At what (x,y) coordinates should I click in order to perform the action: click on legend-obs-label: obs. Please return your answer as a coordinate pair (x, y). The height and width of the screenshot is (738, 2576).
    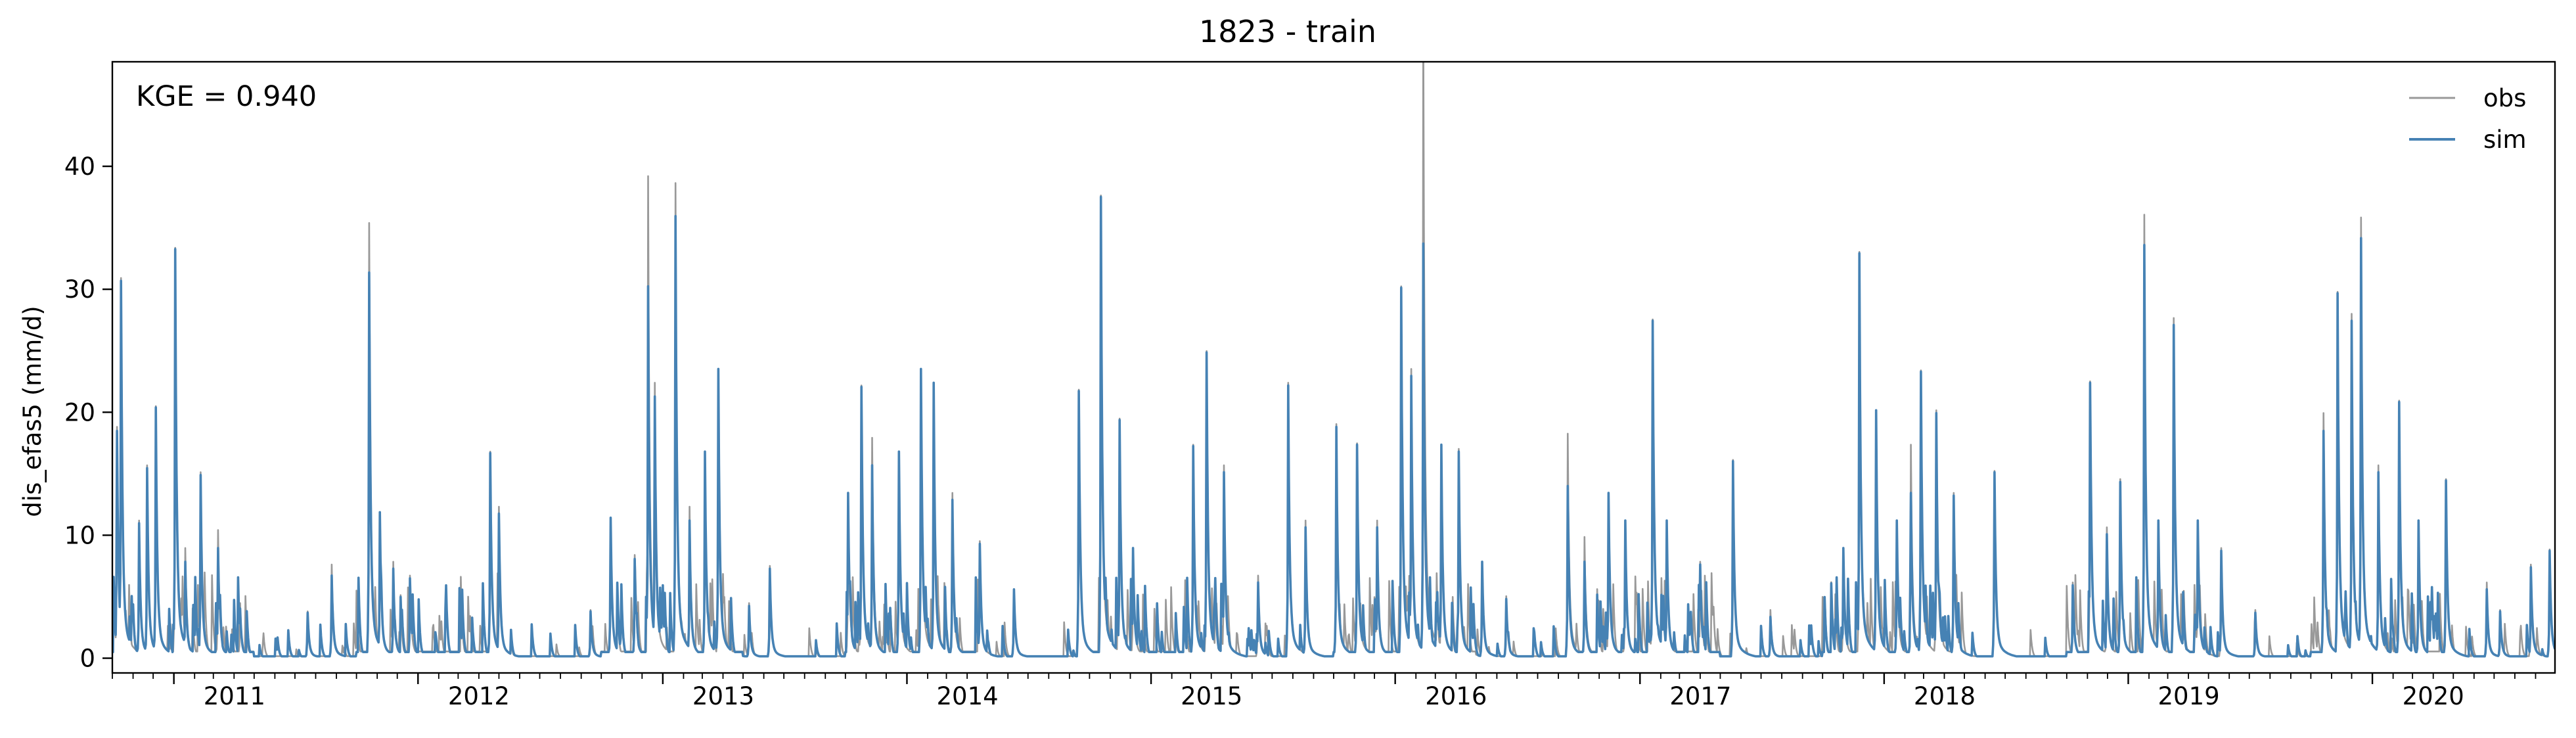
    Looking at the image, I should click on (2504, 98).